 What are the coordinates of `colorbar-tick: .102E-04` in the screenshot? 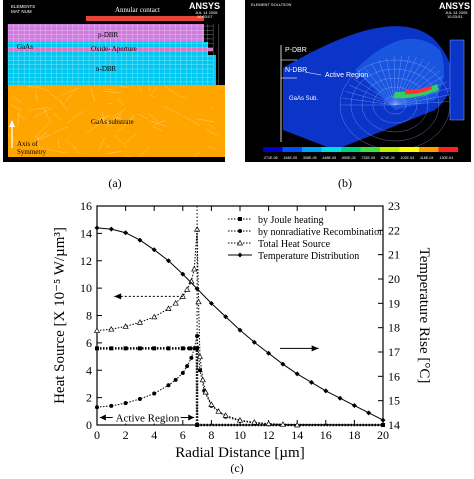 It's located at (407, 158).